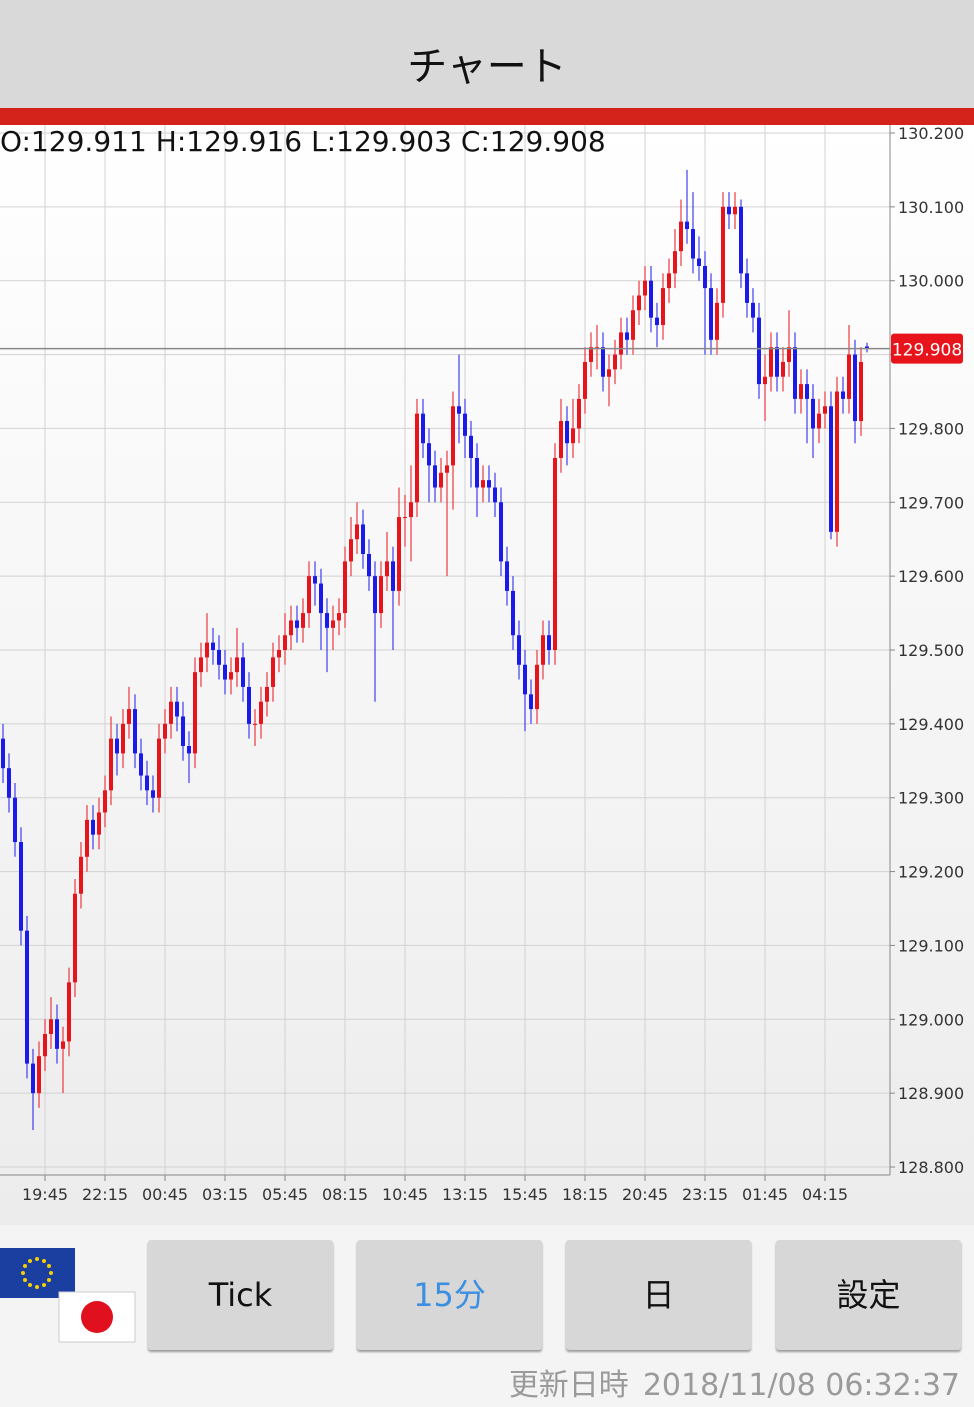  Describe the element at coordinates (548, 141) in the screenshot. I see `ohlc-value: 129.908` at that location.